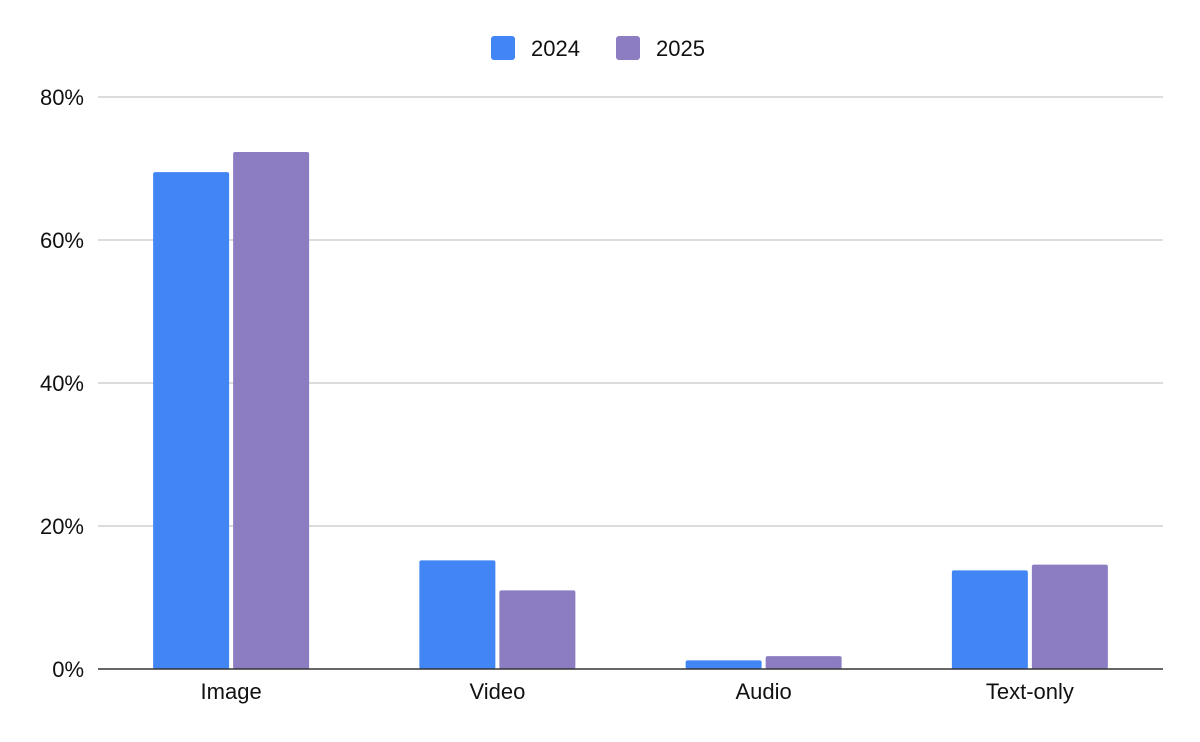 Image resolution: width=1200 pixels, height=742 pixels. I want to click on legend-swatch-2025, so click(628, 48).